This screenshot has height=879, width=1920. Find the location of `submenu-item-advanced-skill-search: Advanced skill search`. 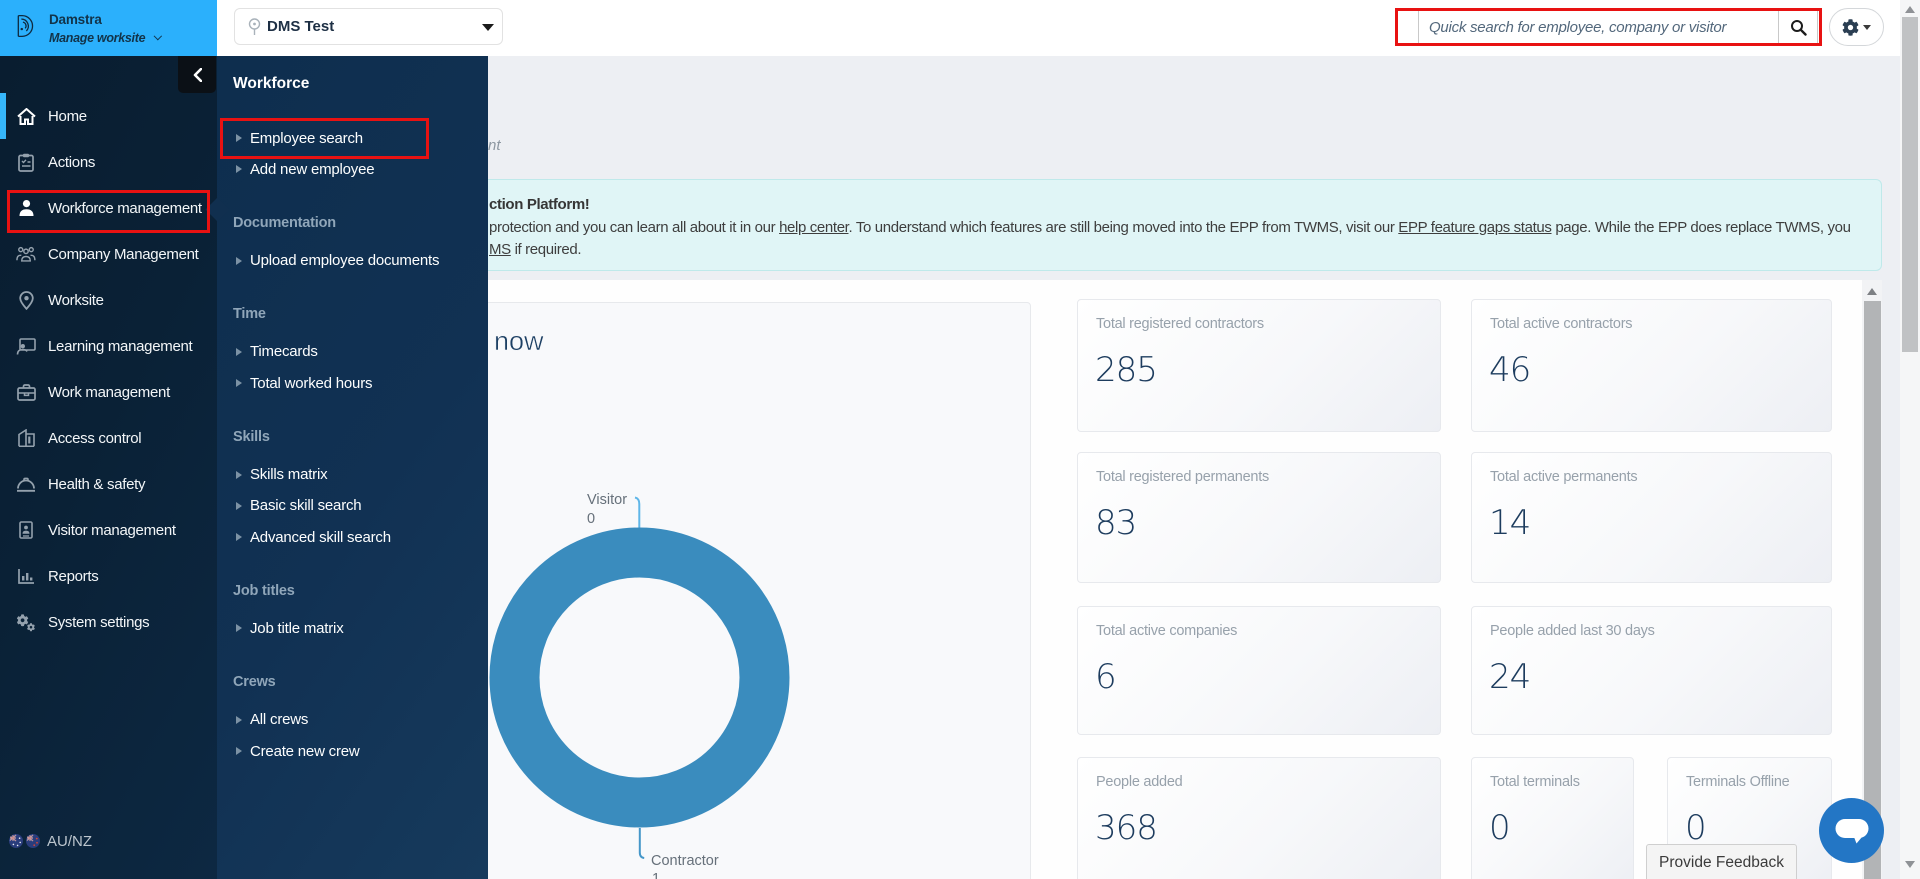

submenu-item-advanced-skill-search: Advanced skill search is located at coordinates (352, 537).